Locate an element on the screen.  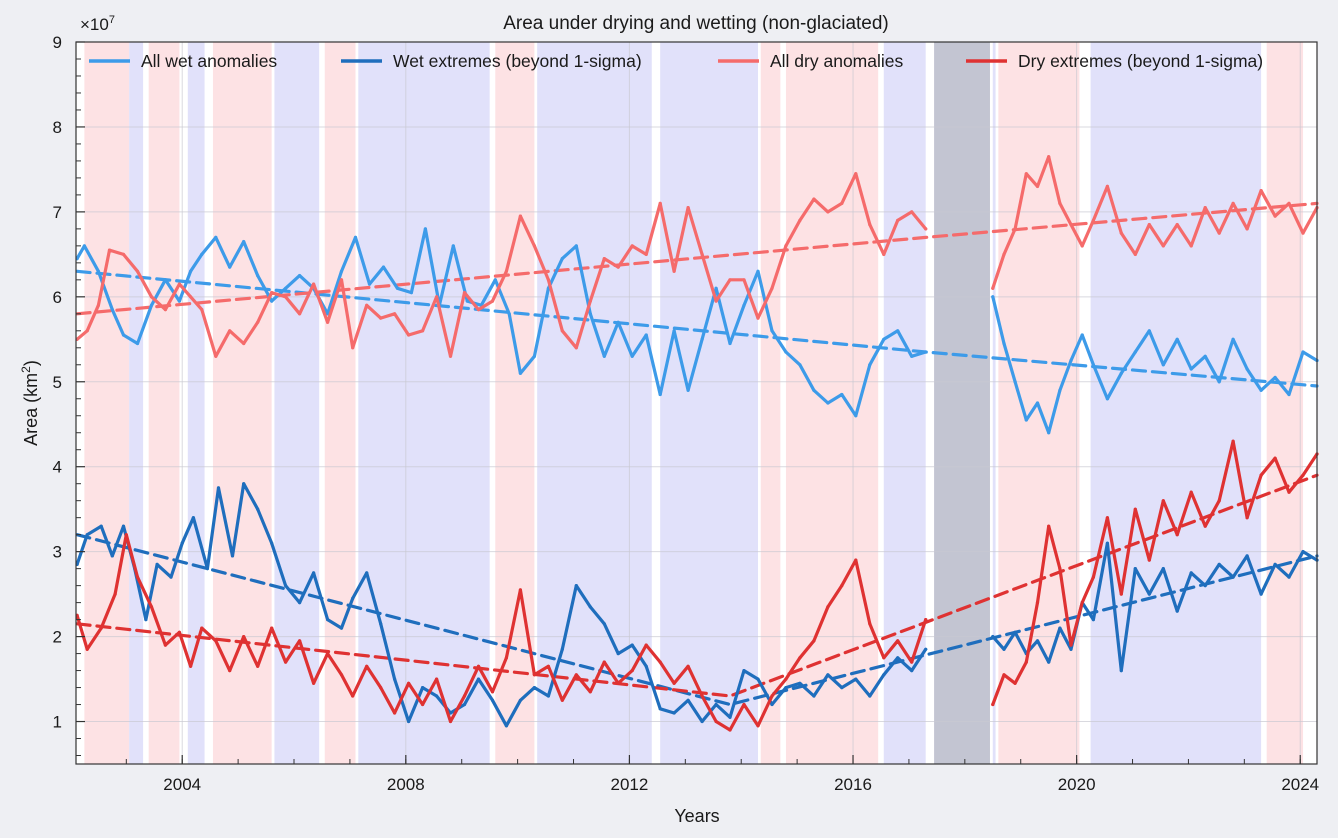
y-axis-title-close: ) is located at coordinates (31, 363).